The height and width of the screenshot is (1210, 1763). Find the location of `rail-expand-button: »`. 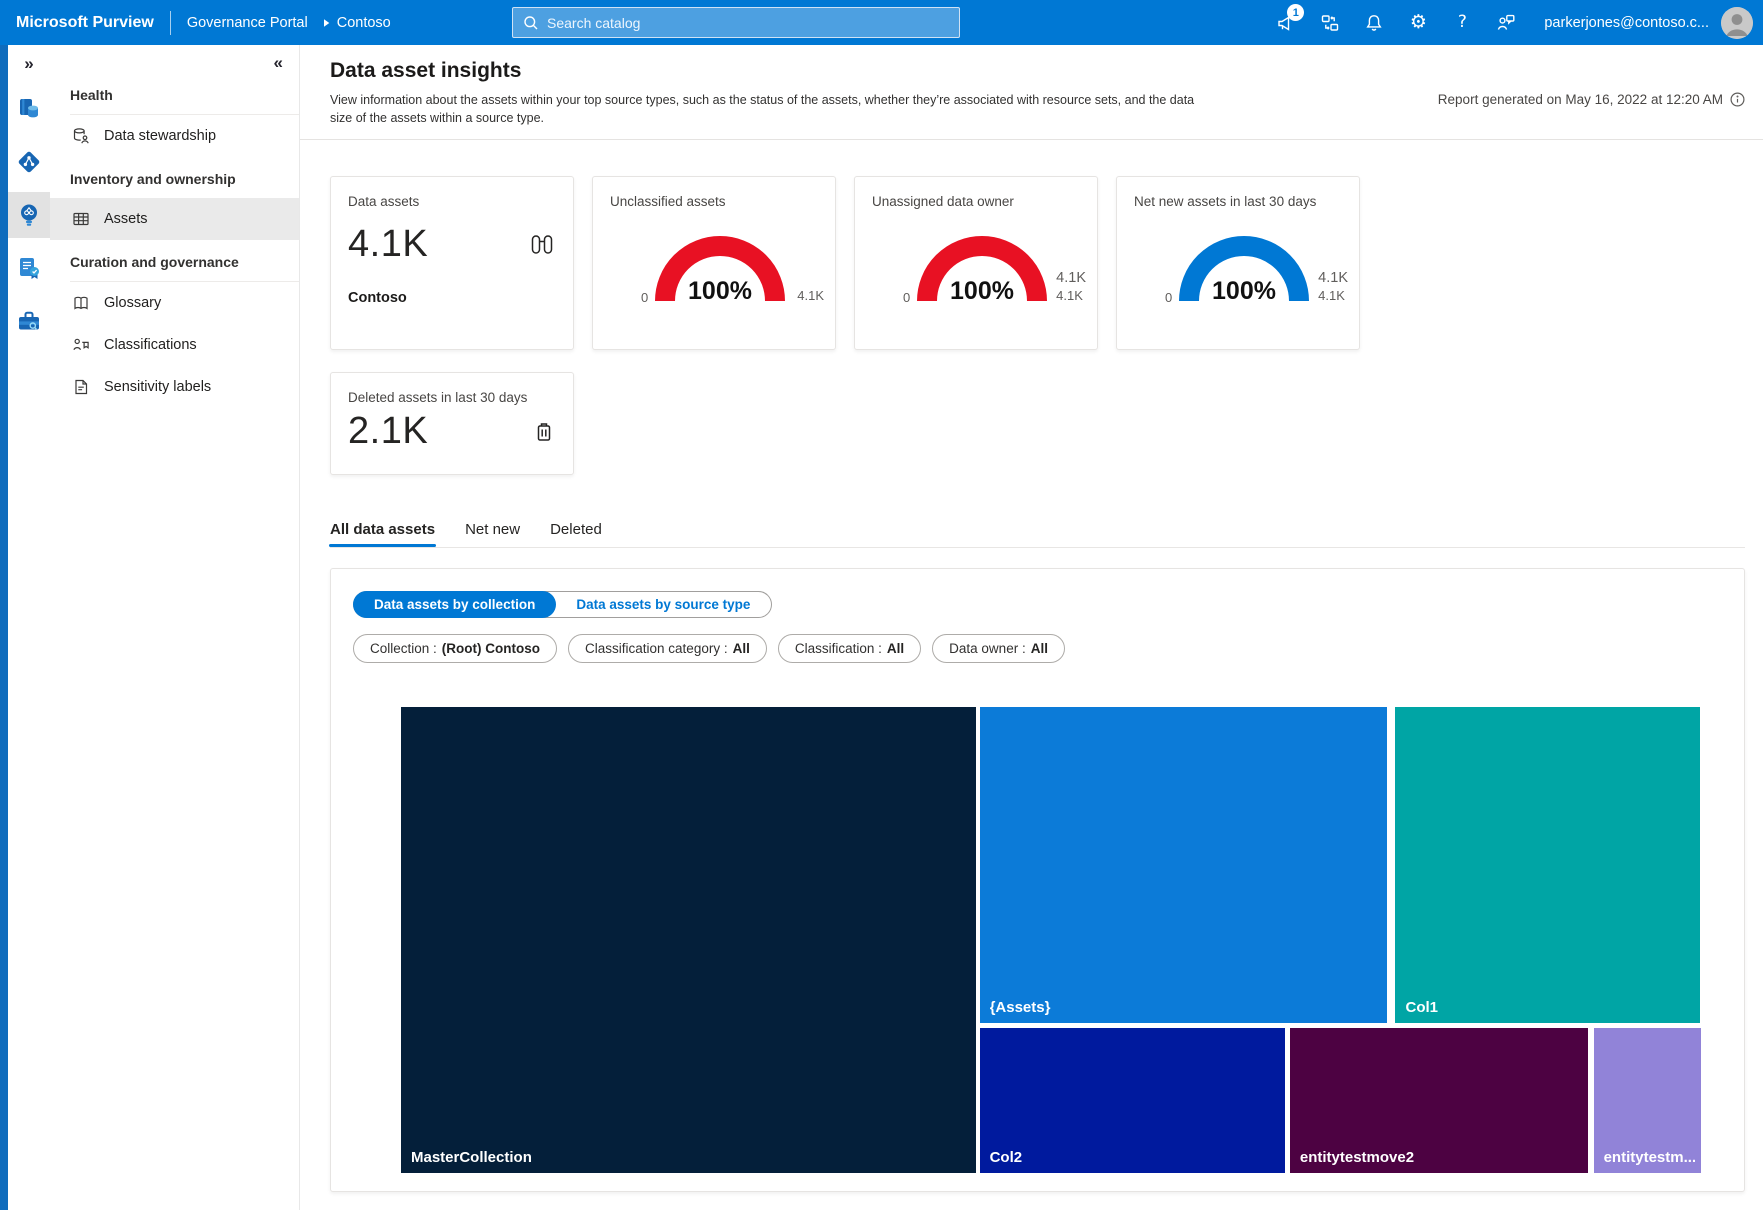

rail-expand-button: » is located at coordinates (29, 64).